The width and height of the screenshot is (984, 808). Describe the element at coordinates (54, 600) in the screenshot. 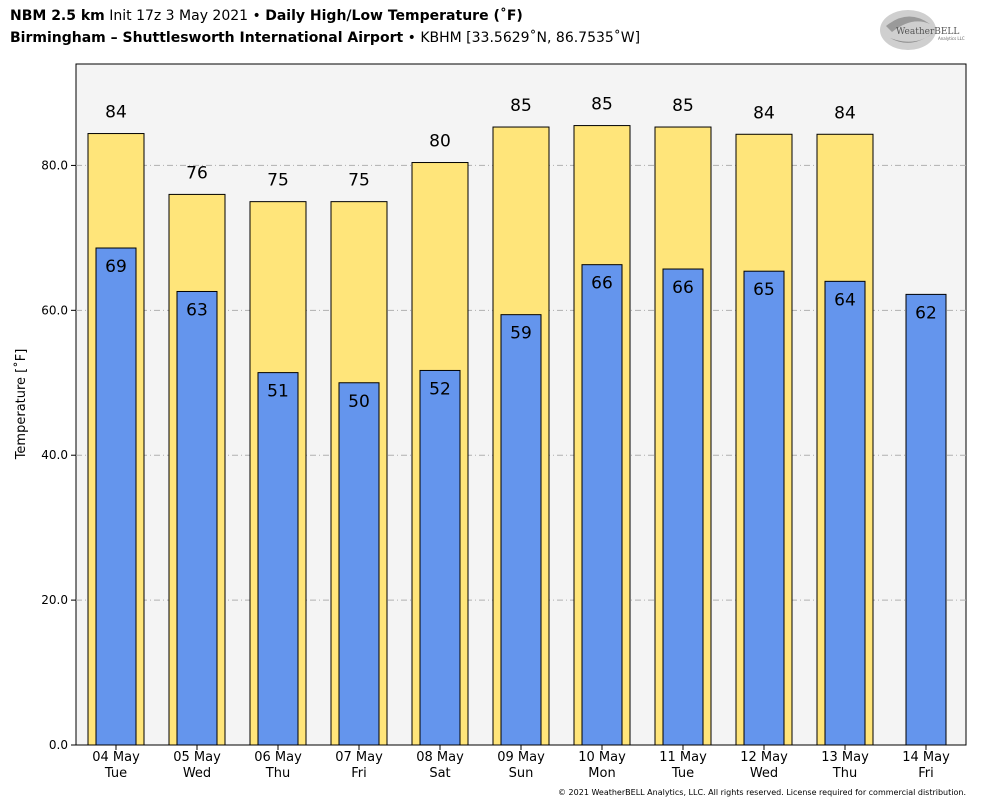

I see `y-tick-label: 20.0` at that location.